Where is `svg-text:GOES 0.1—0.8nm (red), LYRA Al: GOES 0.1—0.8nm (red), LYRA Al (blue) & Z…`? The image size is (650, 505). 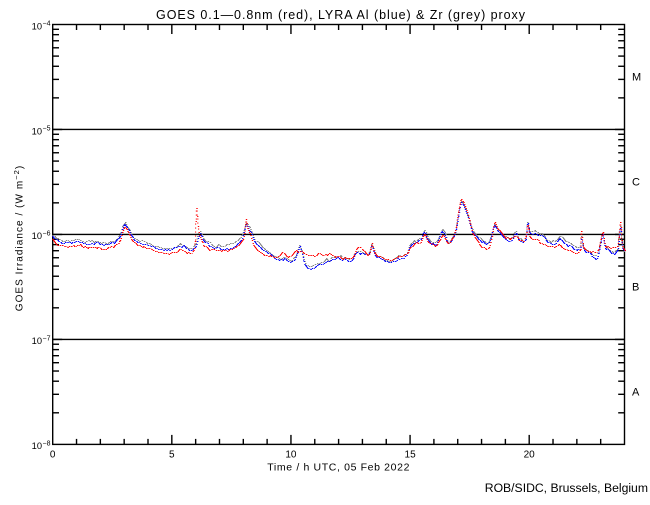 svg-text:GOES 0.1—0.8nm (red), LYRA Al: GOES 0.1—0.8nm (red), LYRA Al (blue) & Z… is located at coordinates (341, 15).